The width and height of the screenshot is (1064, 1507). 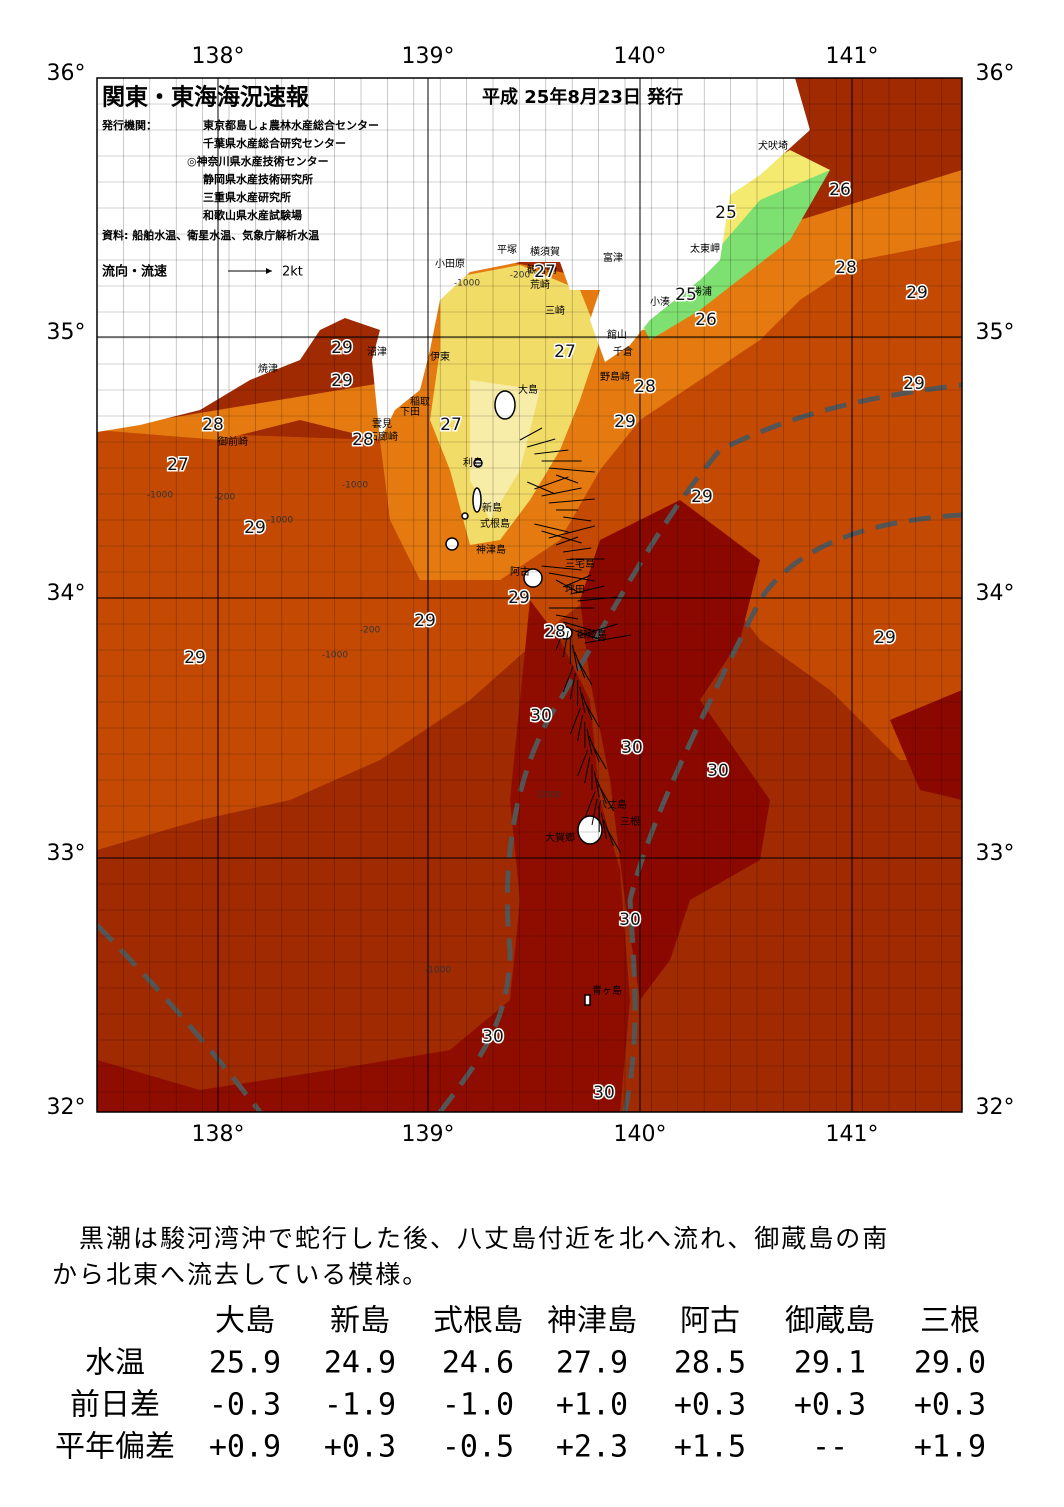 What do you see at coordinates (247, 197) in the screenshot?
I see `issuer: 三重県水産研究所` at bounding box center [247, 197].